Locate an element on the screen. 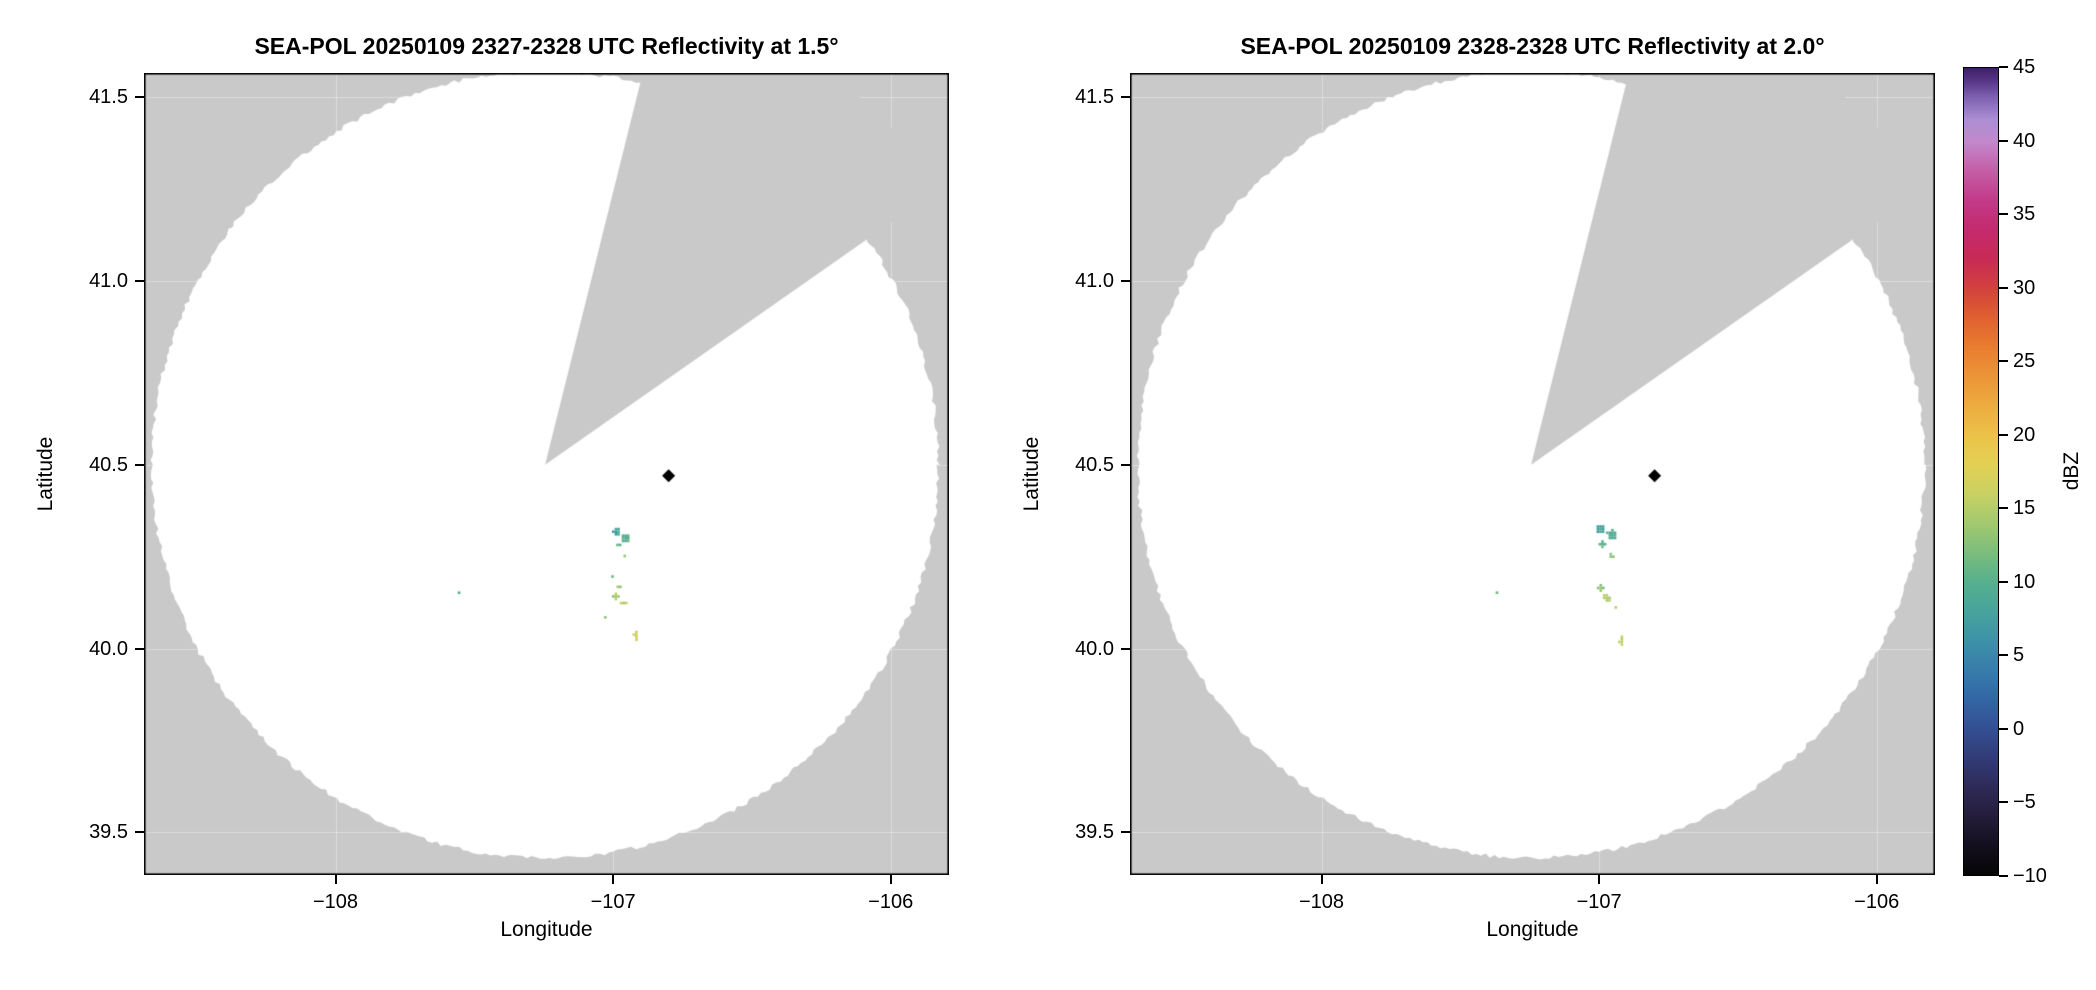  colorbar-tick-label: −5 is located at coordinates (2024, 802).